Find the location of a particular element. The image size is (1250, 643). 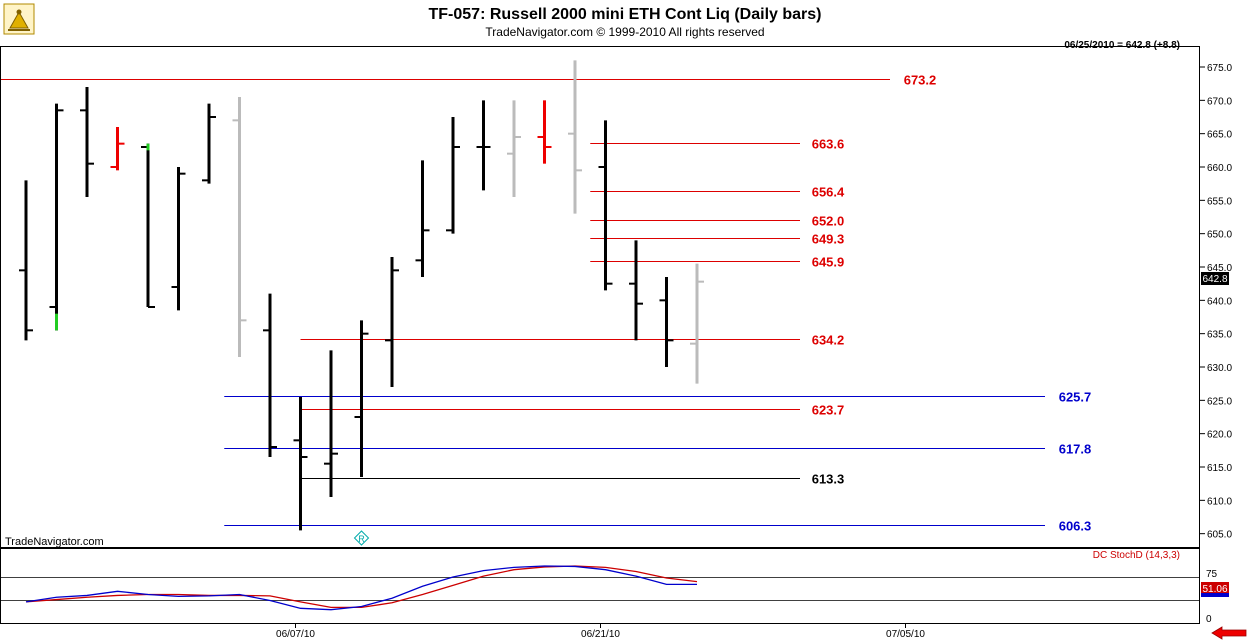

x-tick-label: 06/07/10 is located at coordinates (295, 634).